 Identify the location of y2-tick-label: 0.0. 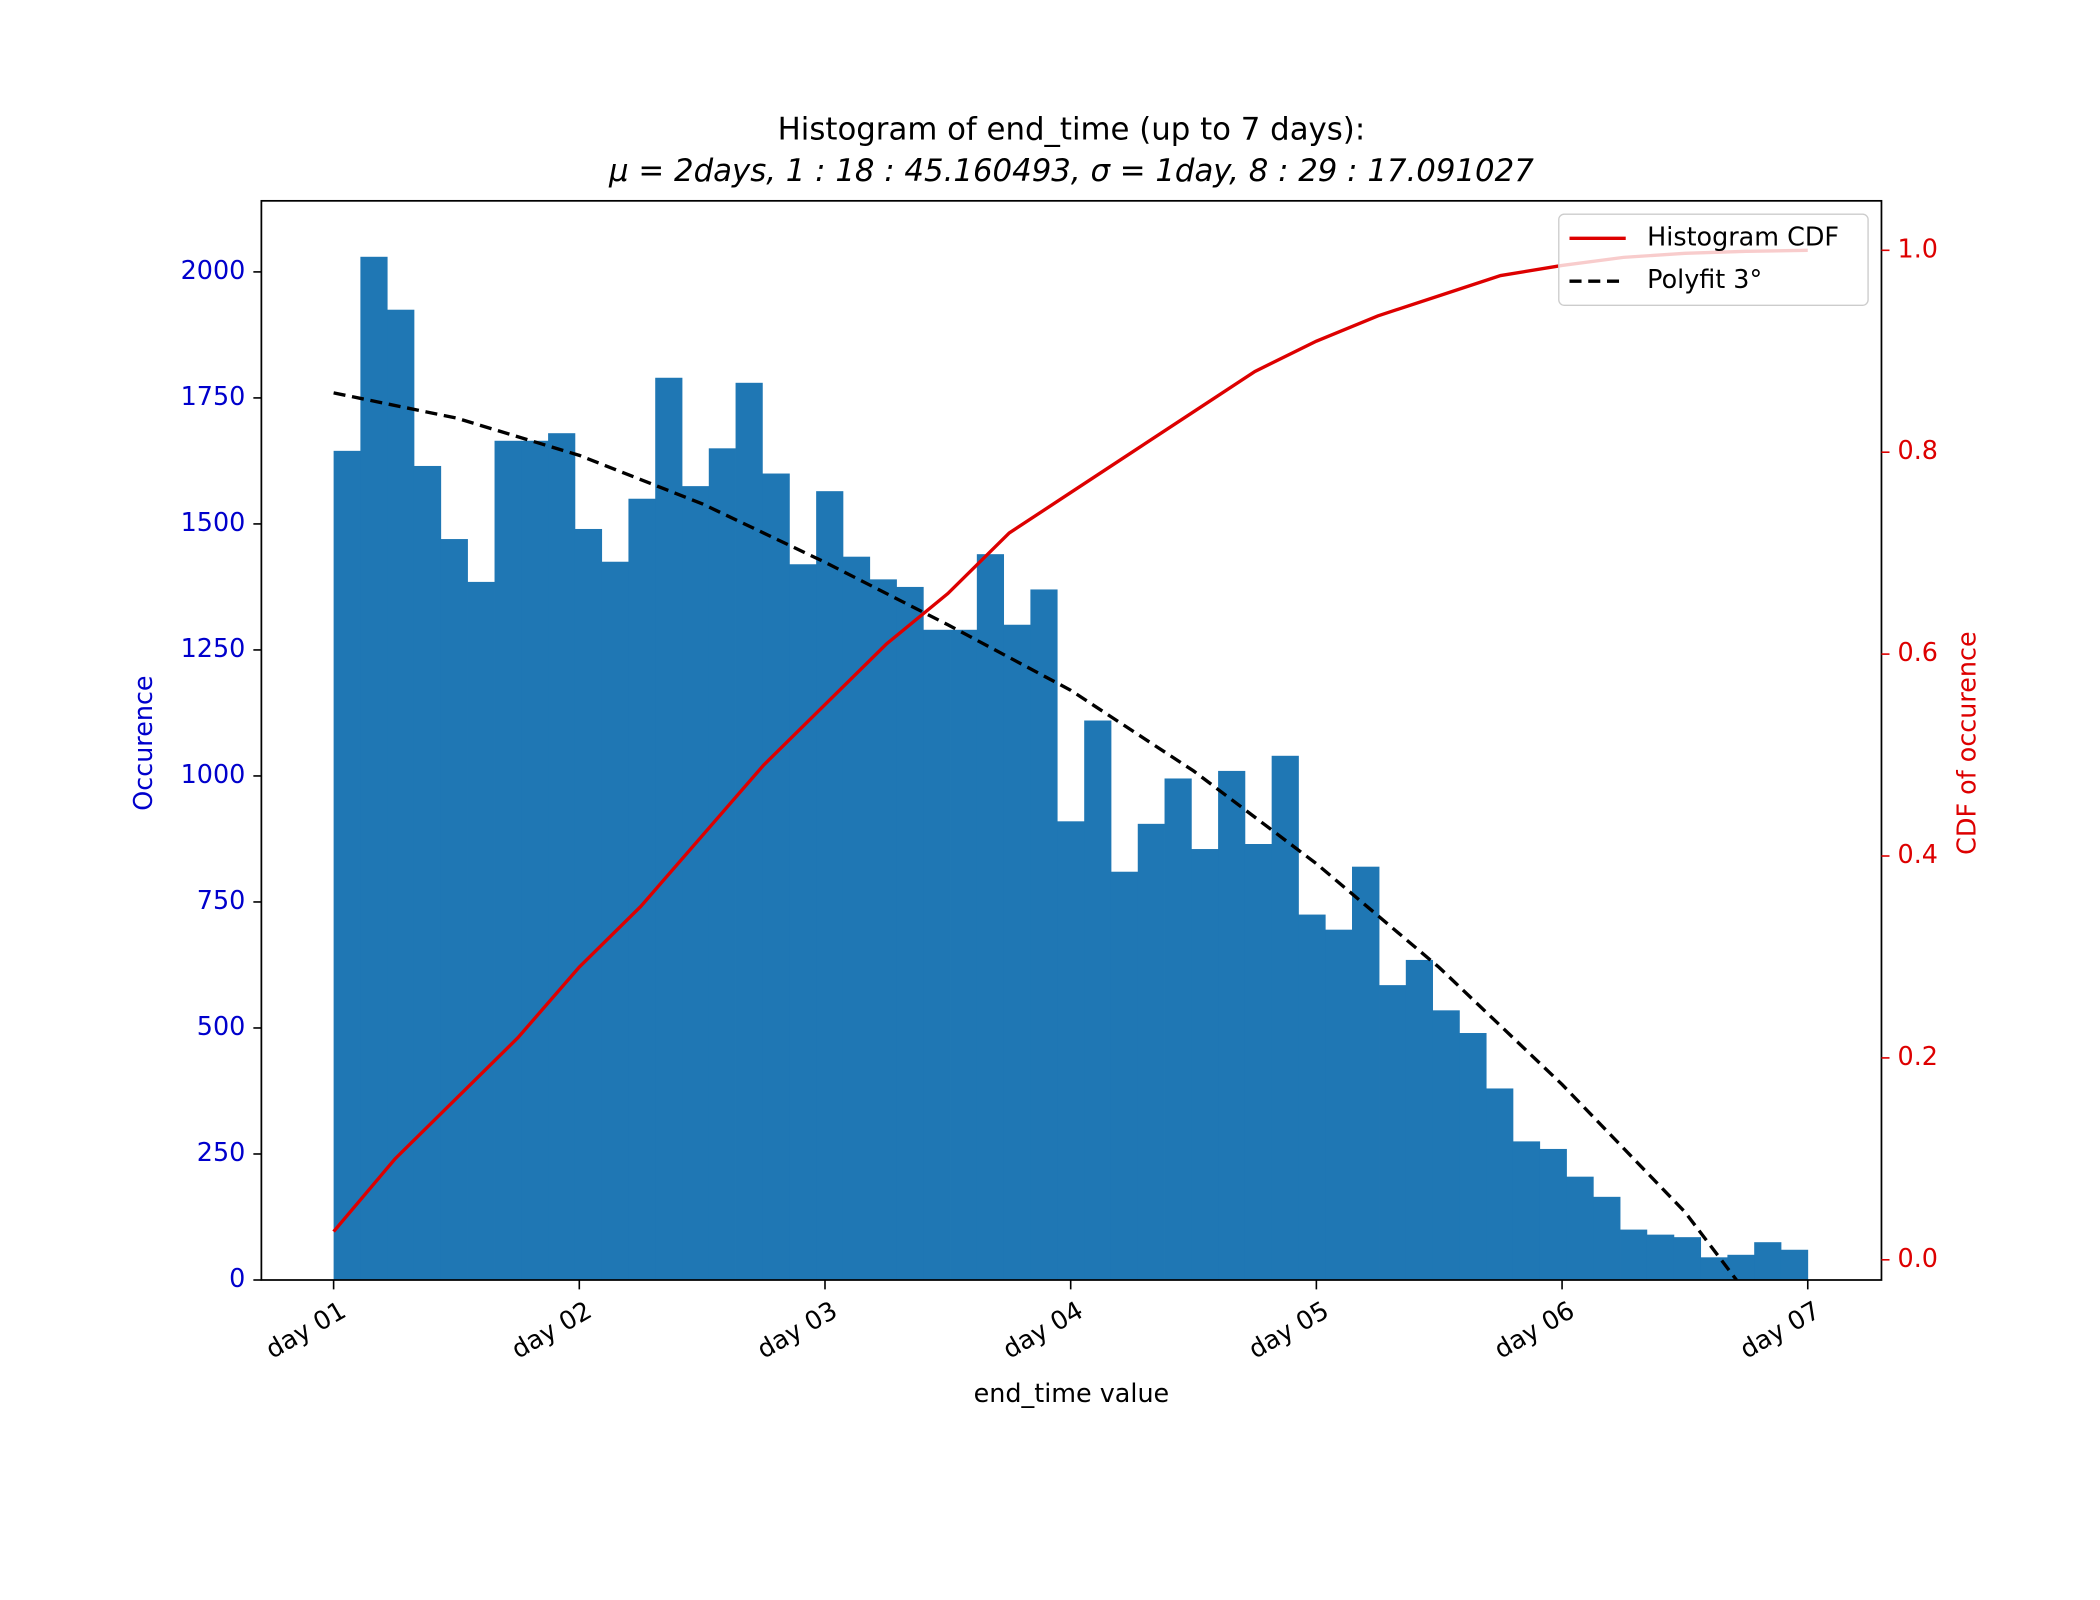
(1918, 1258).